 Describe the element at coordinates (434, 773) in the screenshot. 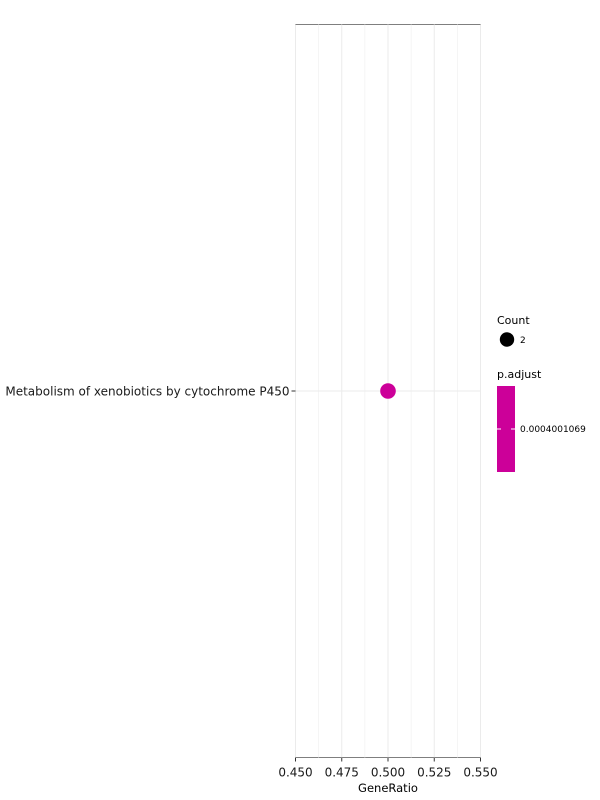

I see `x-tick-label: 0.525` at that location.